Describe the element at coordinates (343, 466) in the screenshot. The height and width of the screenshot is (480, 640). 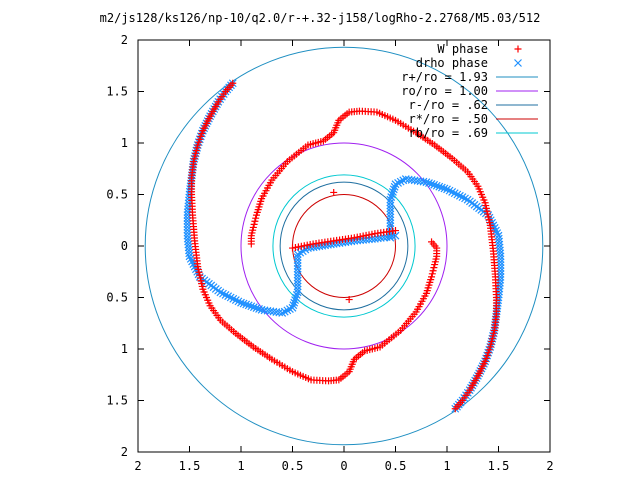
I see `x-tick-label: 0` at that location.